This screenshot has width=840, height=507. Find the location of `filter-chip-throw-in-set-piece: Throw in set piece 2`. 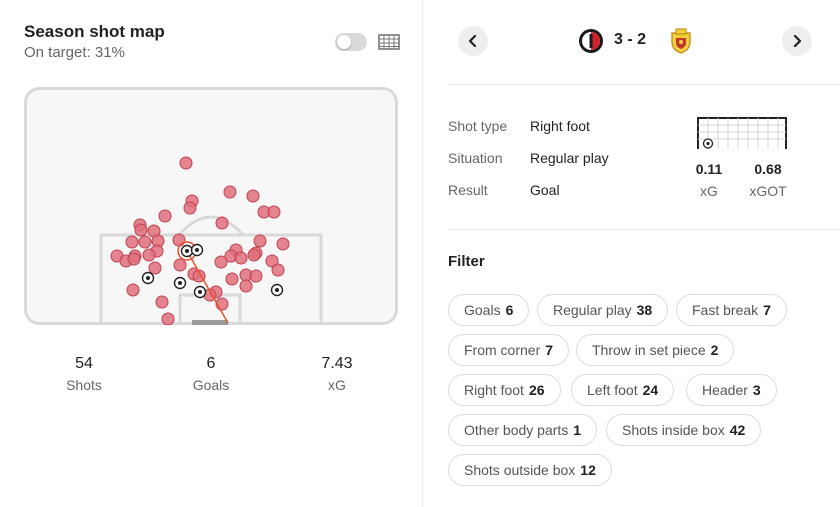

filter-chip-throw-in-set-piece: Throw in set piece 2 is located at coordinates (655, 350).